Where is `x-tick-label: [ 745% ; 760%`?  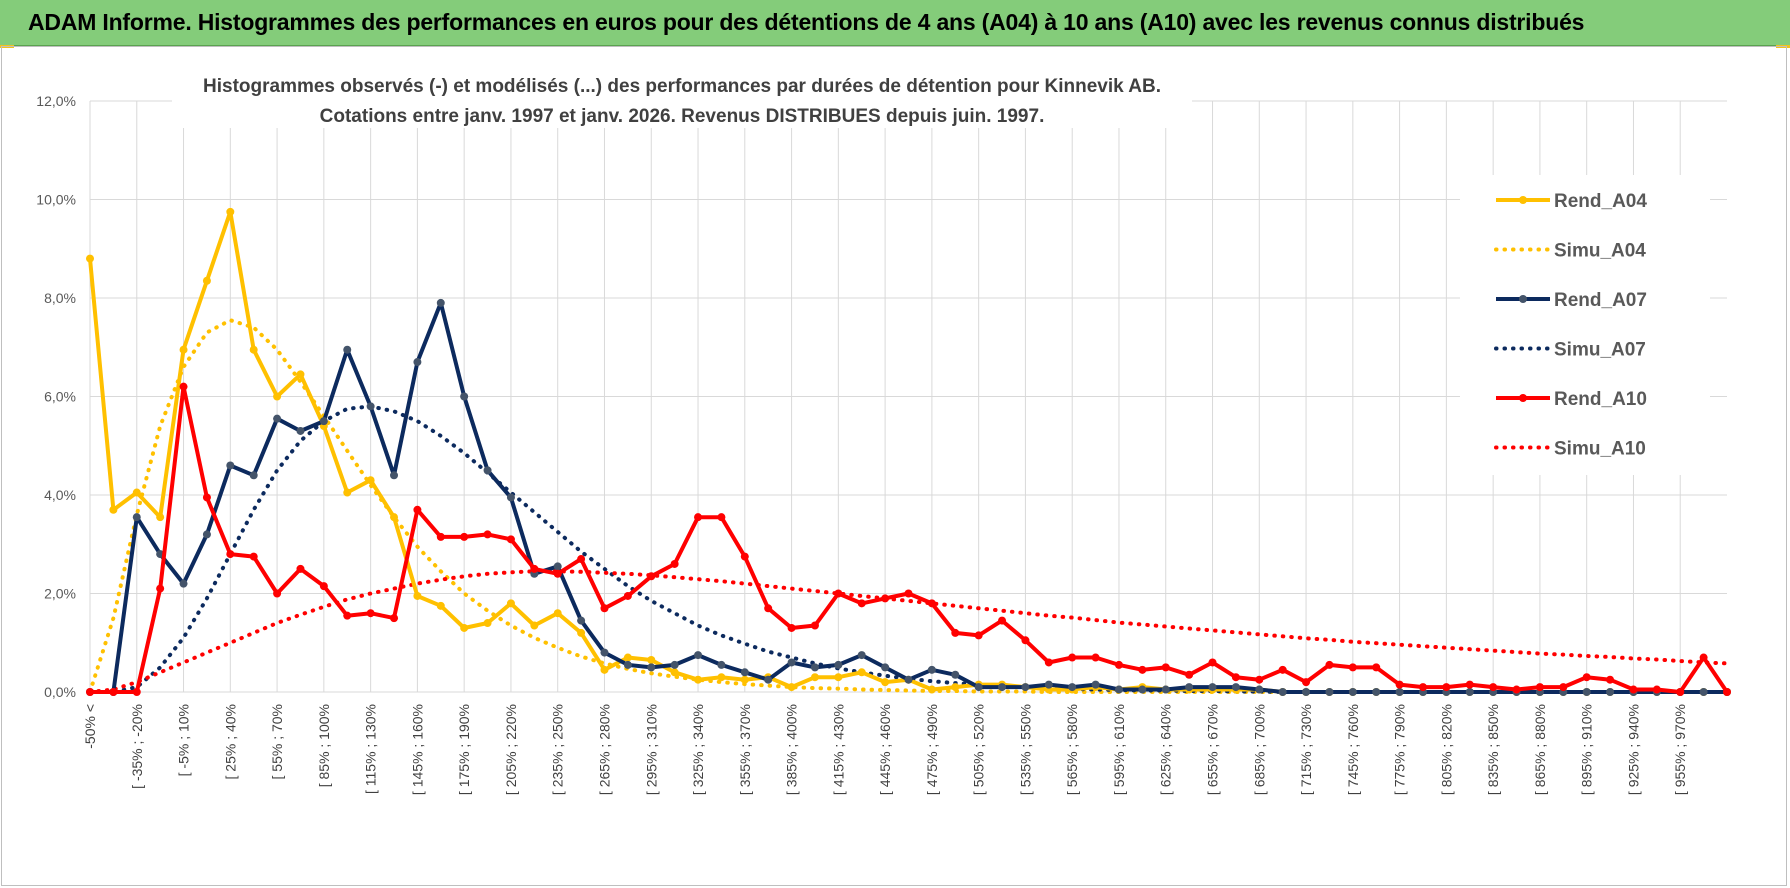 x-tick-label: [ 745% ; 760% is located at coordinates (1353, 749).